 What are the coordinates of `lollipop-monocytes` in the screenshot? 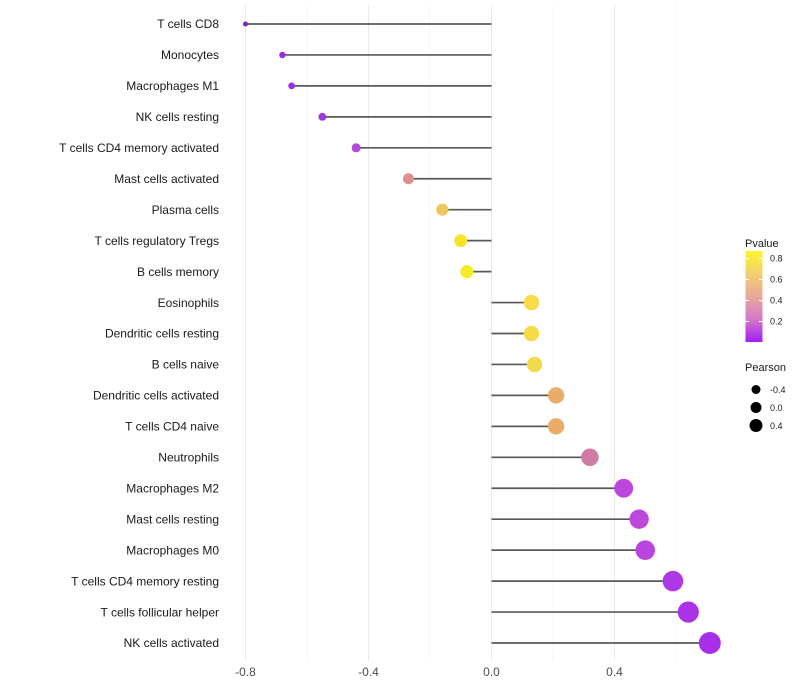 It's located at (385, 55).